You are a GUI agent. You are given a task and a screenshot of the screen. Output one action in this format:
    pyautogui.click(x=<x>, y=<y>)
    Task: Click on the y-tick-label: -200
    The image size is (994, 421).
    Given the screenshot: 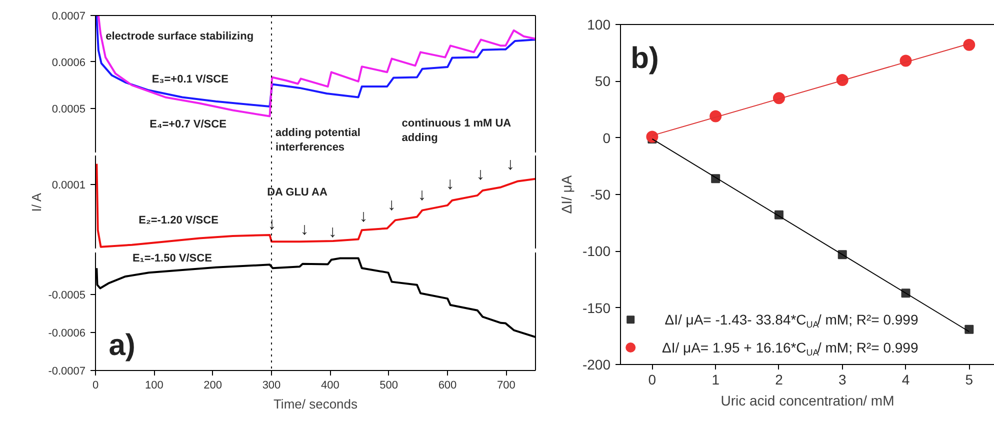 What is the action you would take?
    pyautogui.click(x=596, y=364)
    